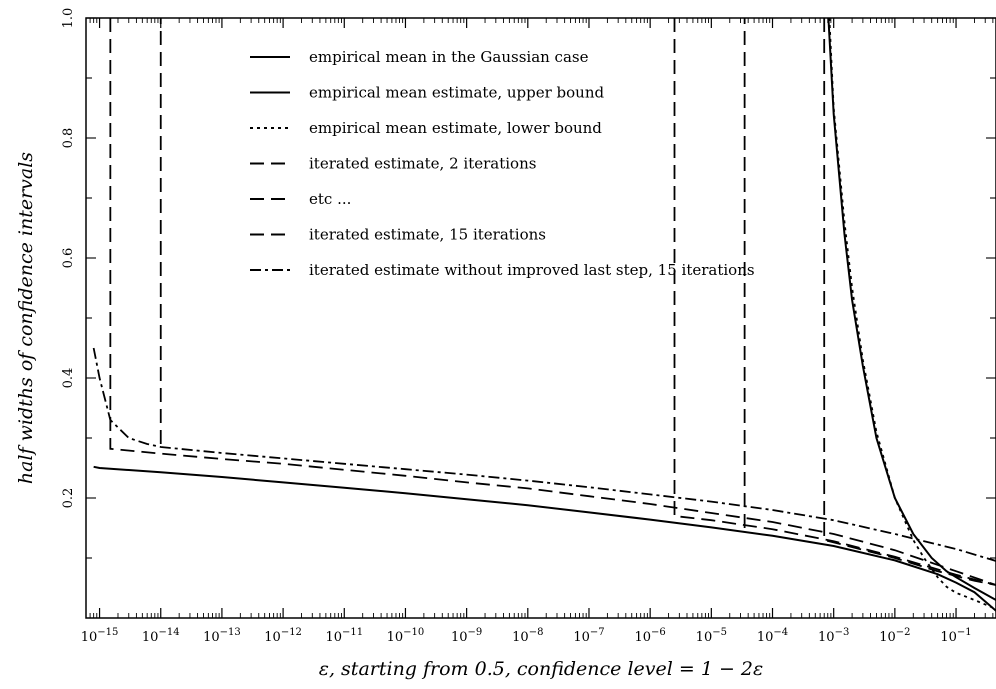 The image size is (996, 689). Describe the element at coordinates (222, 636) in the screenshot. I see `x-tick-label: 10⁻¹³` at that location.